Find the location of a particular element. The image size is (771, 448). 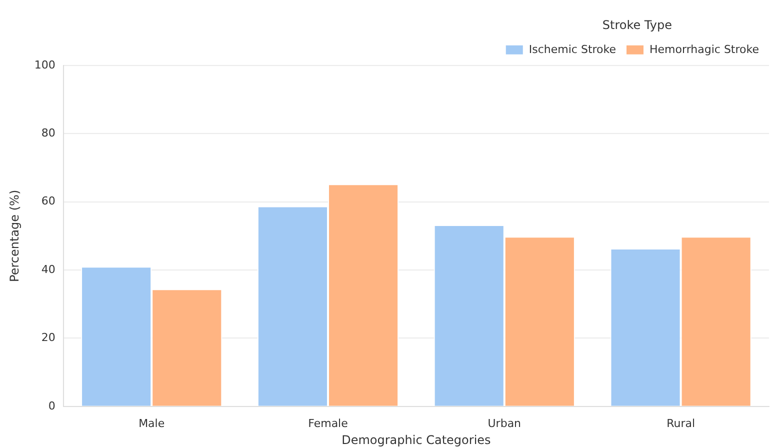

x-tick-label: Male is located at coordinates (151, 423).